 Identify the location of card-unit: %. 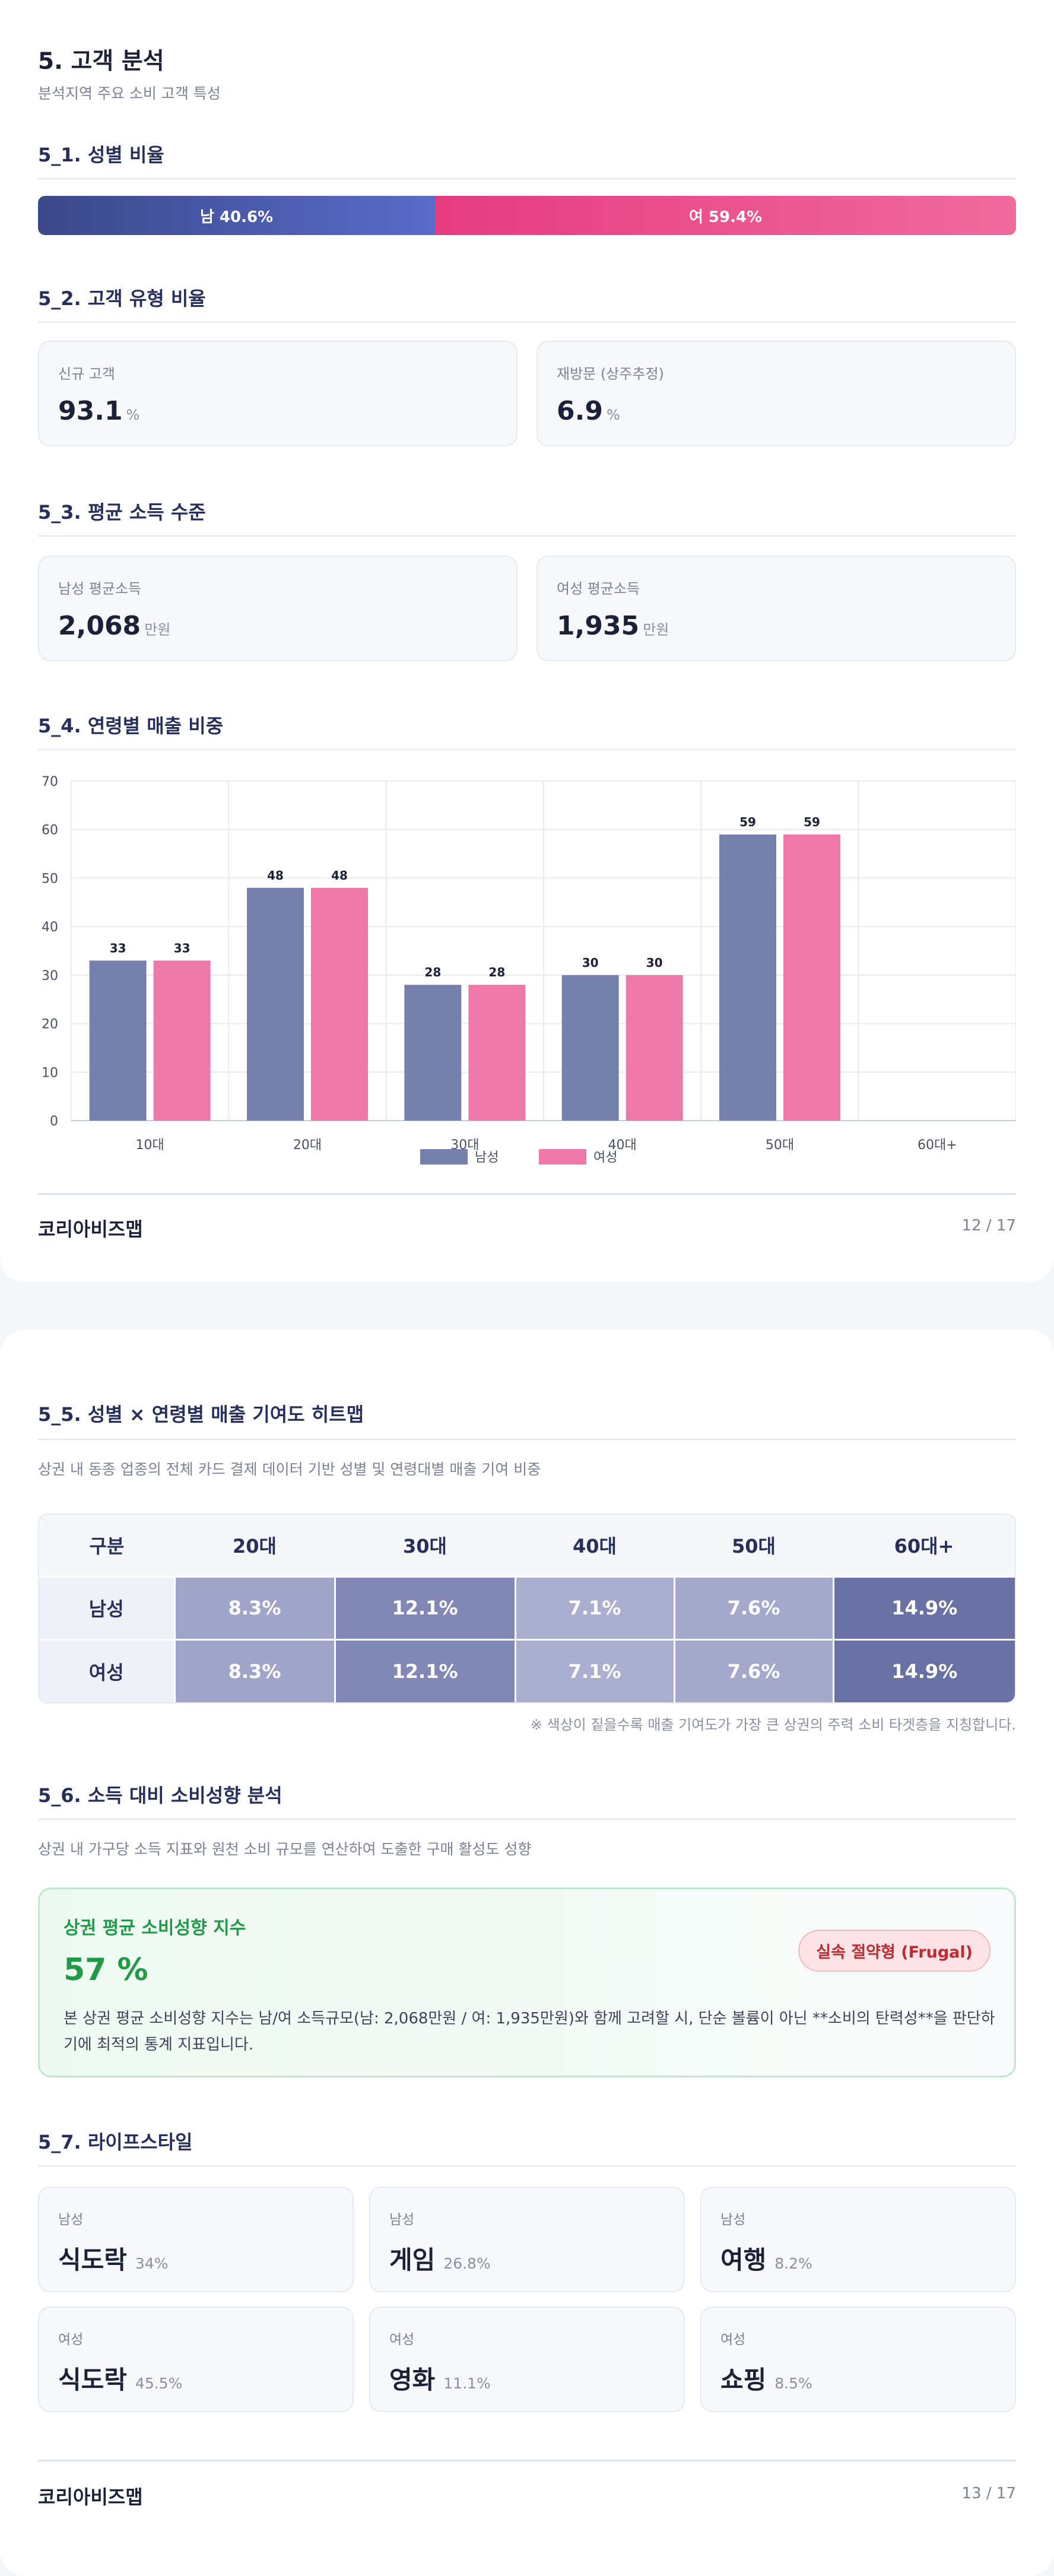
(613, 415).